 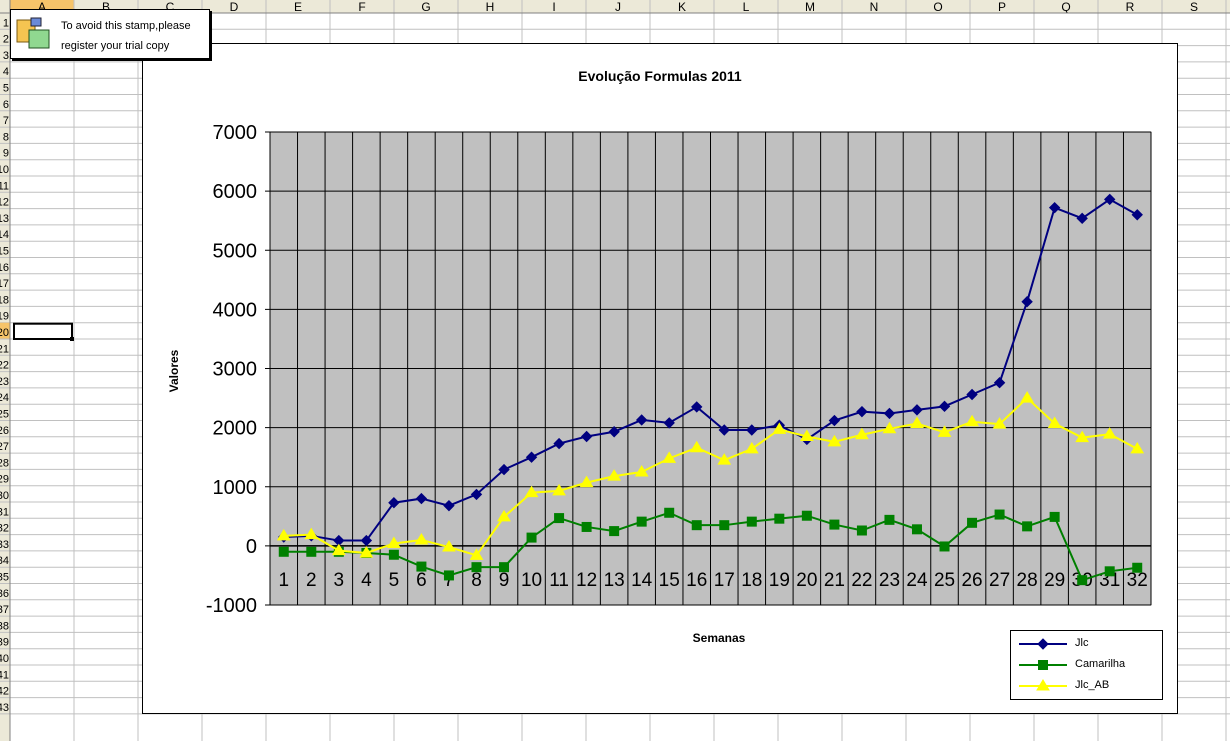 I want to click on row-header-1: 1, so click(x=6, y=23).